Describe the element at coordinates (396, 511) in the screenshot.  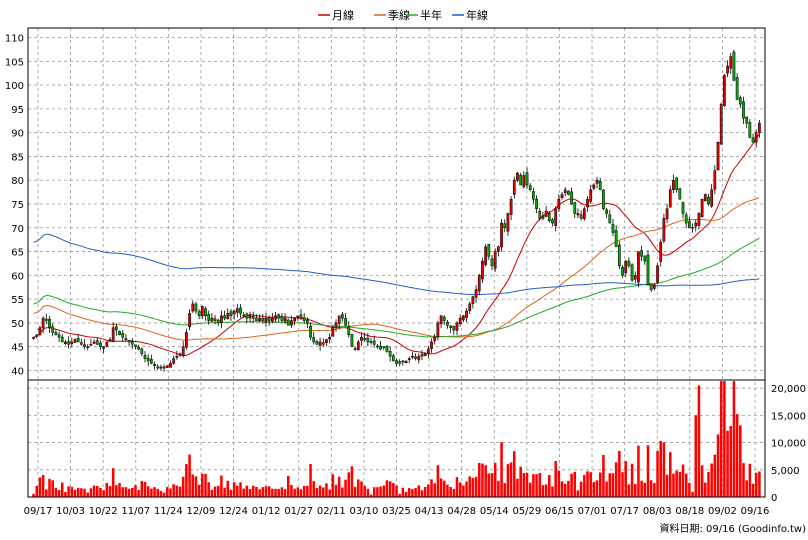
I see `date-tick-label: 03/25` at that location.